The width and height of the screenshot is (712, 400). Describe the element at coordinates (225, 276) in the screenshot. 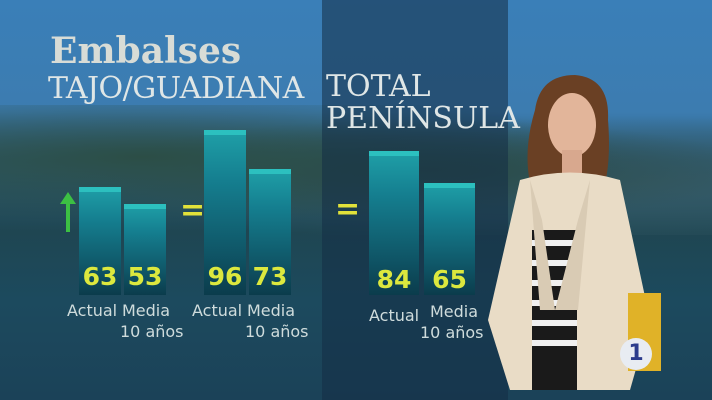

I see `bar-value-label: 96` at that location.